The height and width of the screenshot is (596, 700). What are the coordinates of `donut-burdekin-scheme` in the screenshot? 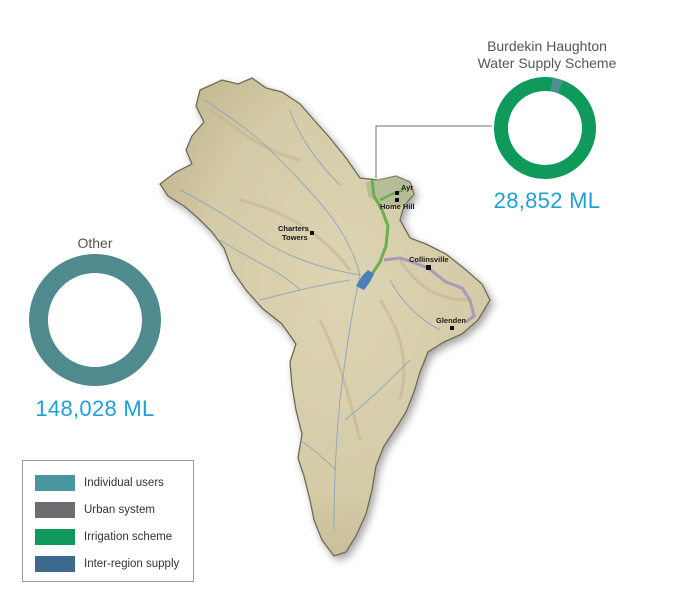 It's located at (545, 128).